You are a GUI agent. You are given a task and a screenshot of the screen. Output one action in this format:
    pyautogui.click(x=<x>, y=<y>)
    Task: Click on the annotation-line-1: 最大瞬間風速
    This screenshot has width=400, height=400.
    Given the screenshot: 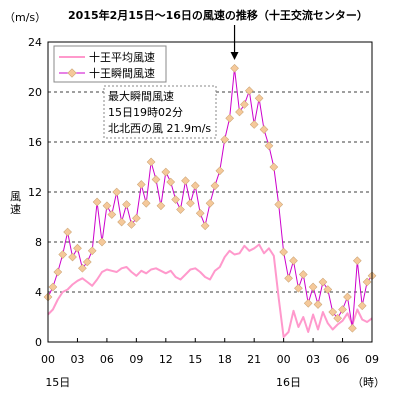 What is the action you would take?
    pyautogui.click(x=141, y=96)
    